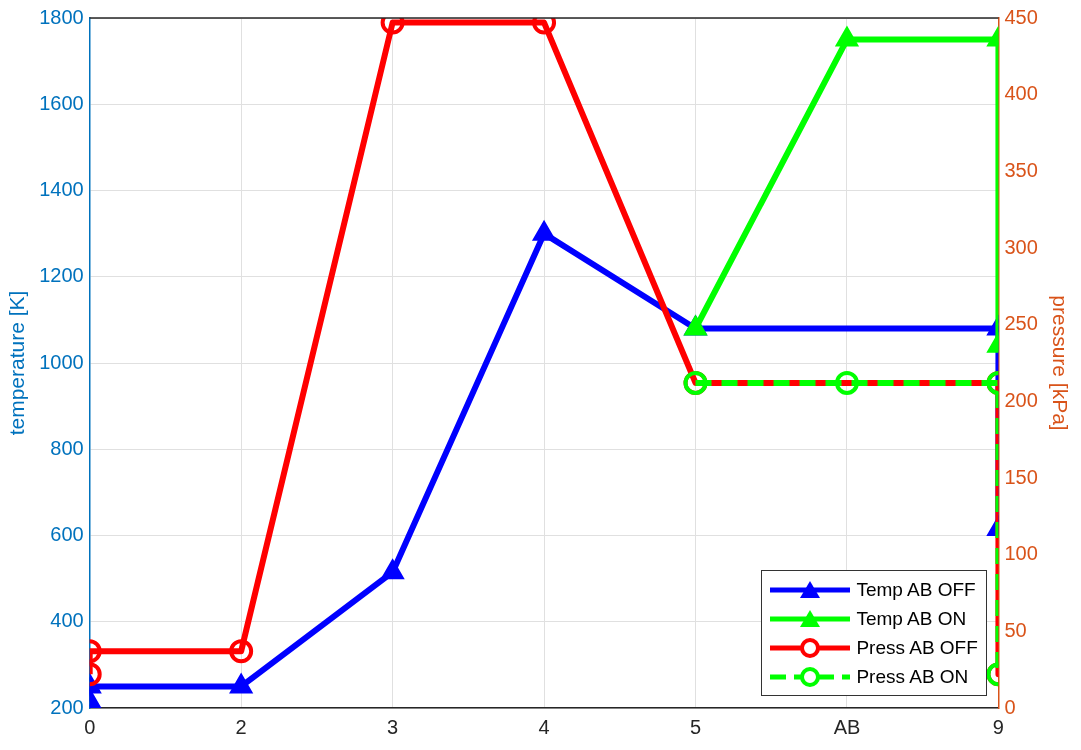  I want to click on x-tick-label: 4, so click(544, 726).